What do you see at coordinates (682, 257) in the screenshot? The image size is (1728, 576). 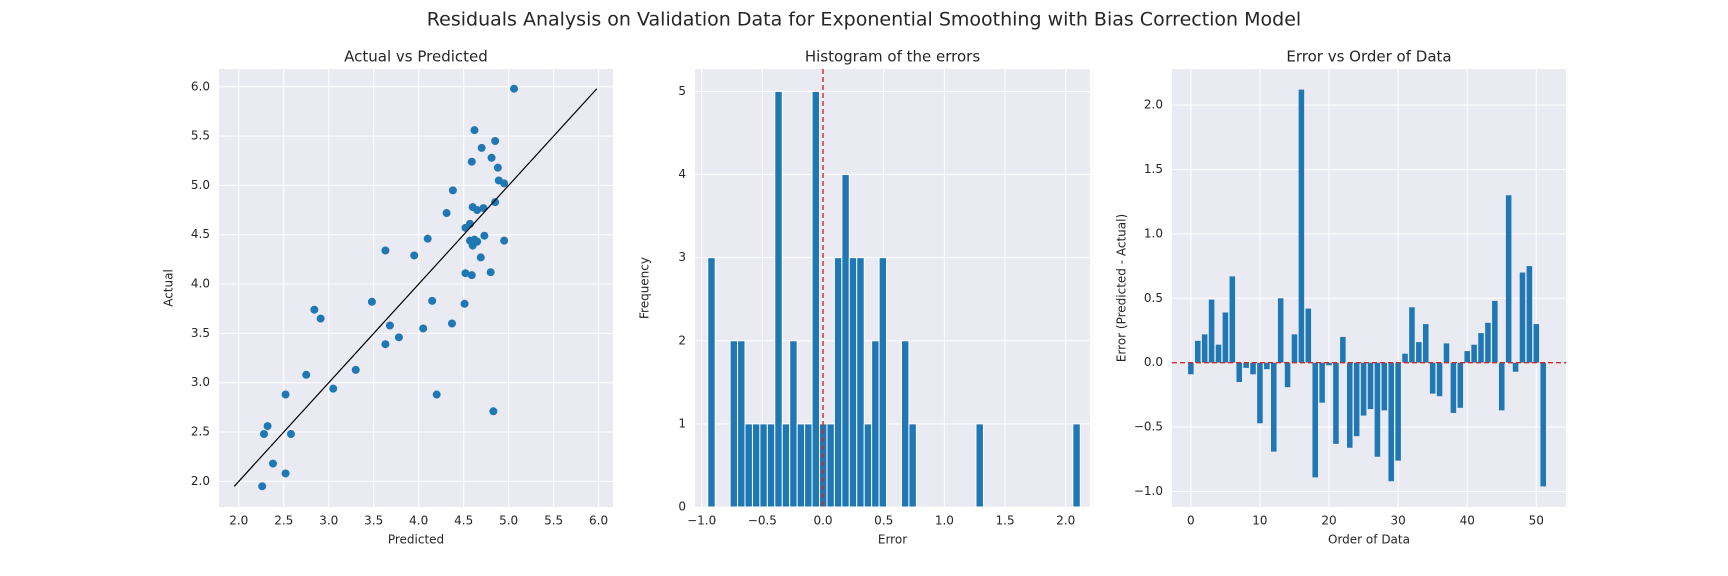 I see `y-tick-label: 3` at bounding box center [682, 257].